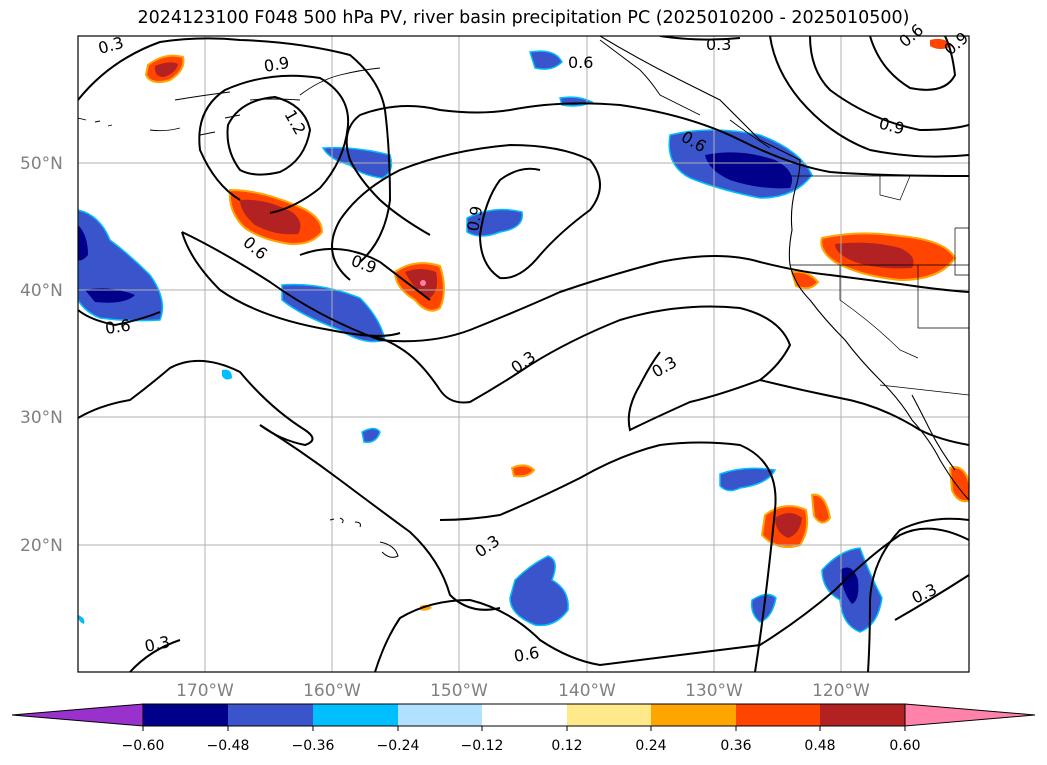  What do you see at coordinates (819, 746) in the screenshot?
I see `colorbar-tick-label: 0.48` at bounding box center [819, 746].